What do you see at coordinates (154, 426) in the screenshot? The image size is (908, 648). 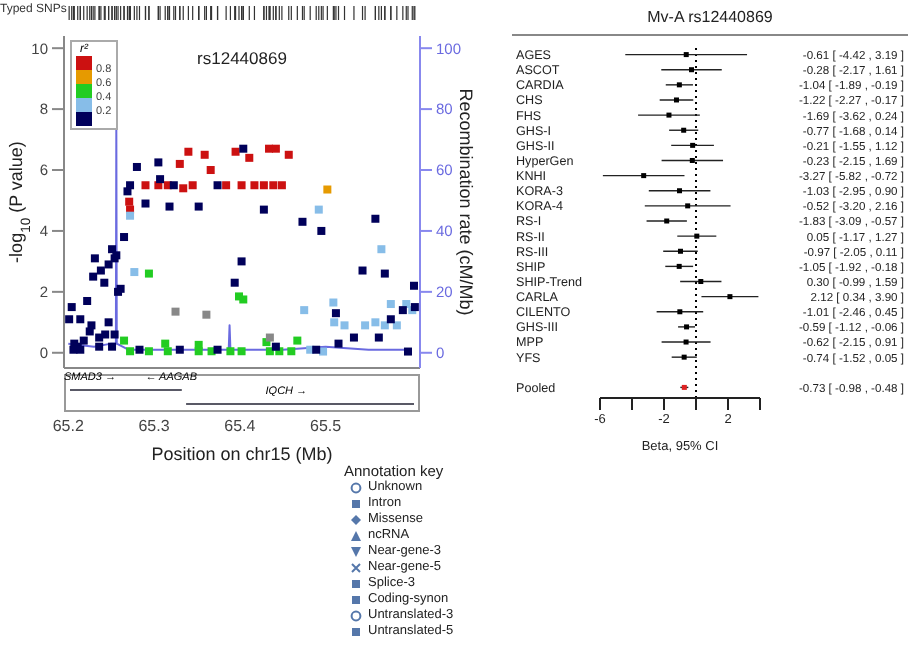 I see `x-tick-label: 65.3` at bounding box center [154, 426].